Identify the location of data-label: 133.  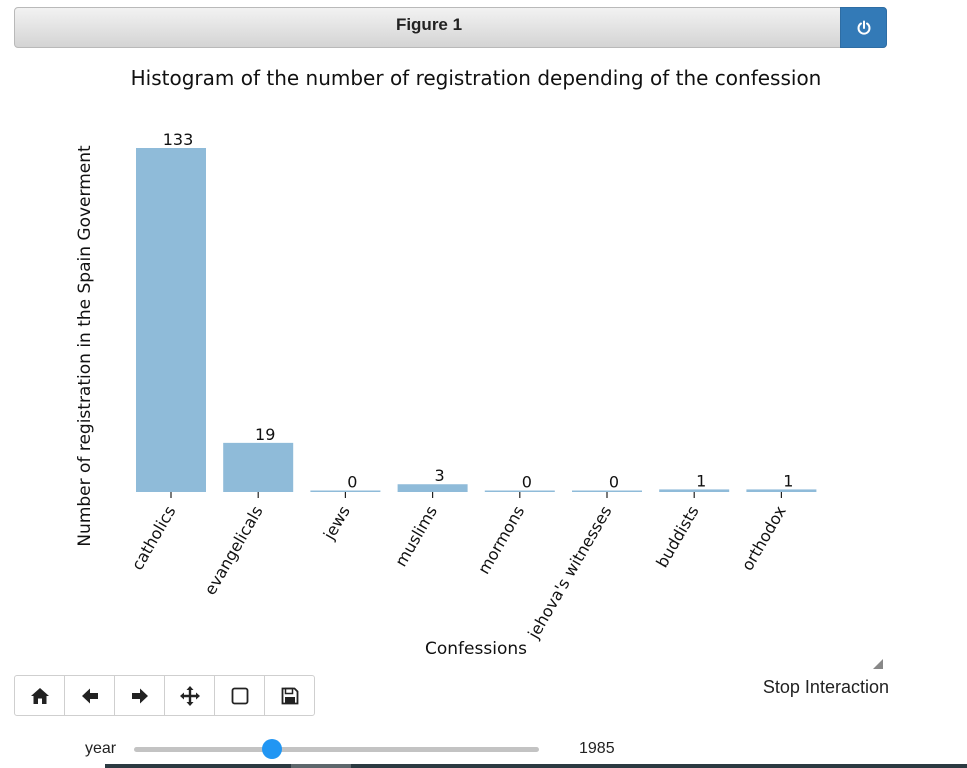
(178, 139).